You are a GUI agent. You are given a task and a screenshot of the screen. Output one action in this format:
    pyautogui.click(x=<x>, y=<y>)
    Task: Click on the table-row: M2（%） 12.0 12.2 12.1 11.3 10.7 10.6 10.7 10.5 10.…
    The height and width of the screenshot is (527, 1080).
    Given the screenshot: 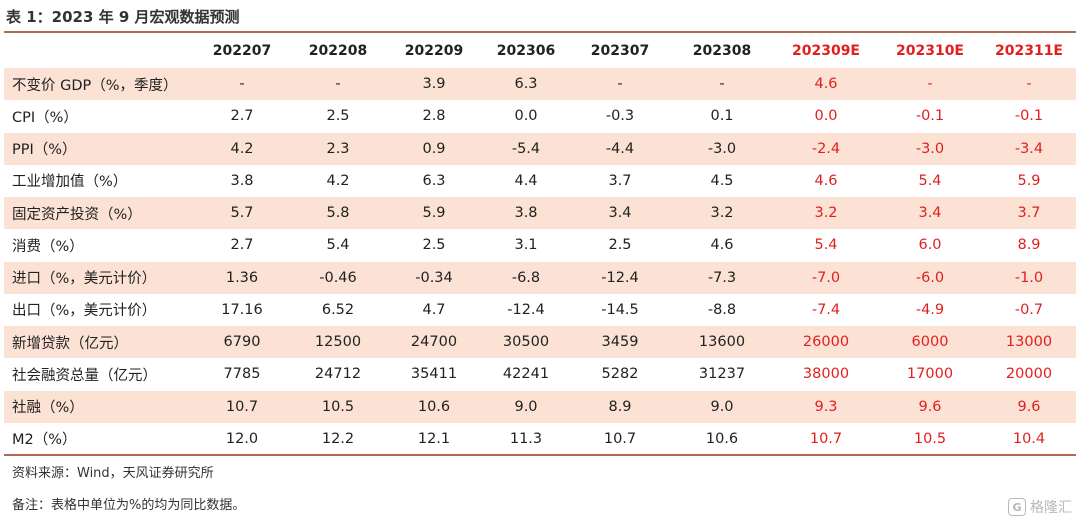 What is the action you would take?
    pyautogui.click(x=540, y=439)
    